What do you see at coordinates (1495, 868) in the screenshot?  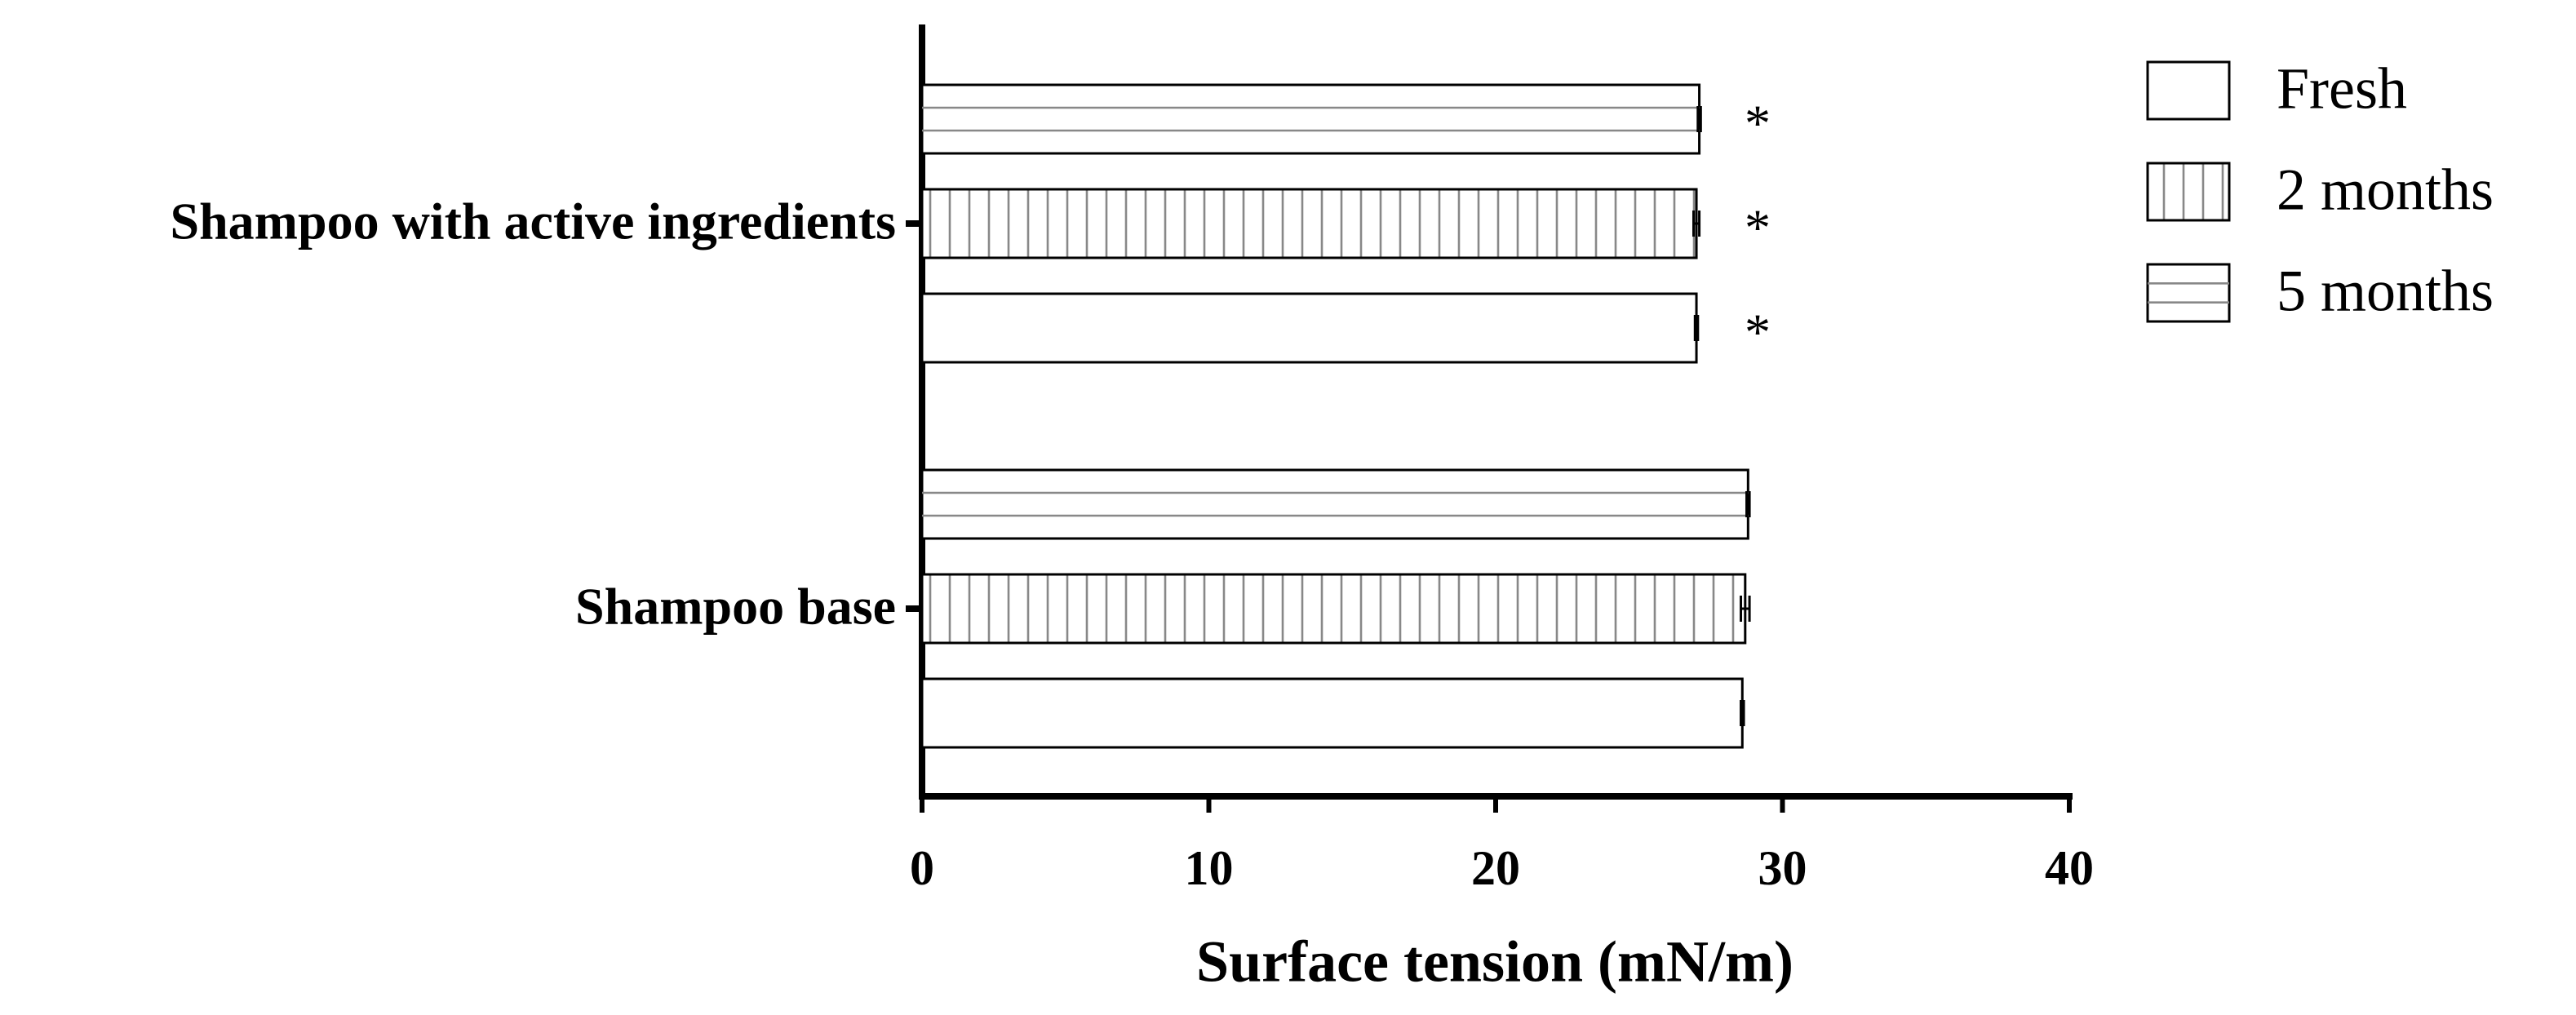 I see `x-tick-label: 20` at bounding box center [1495, 868].